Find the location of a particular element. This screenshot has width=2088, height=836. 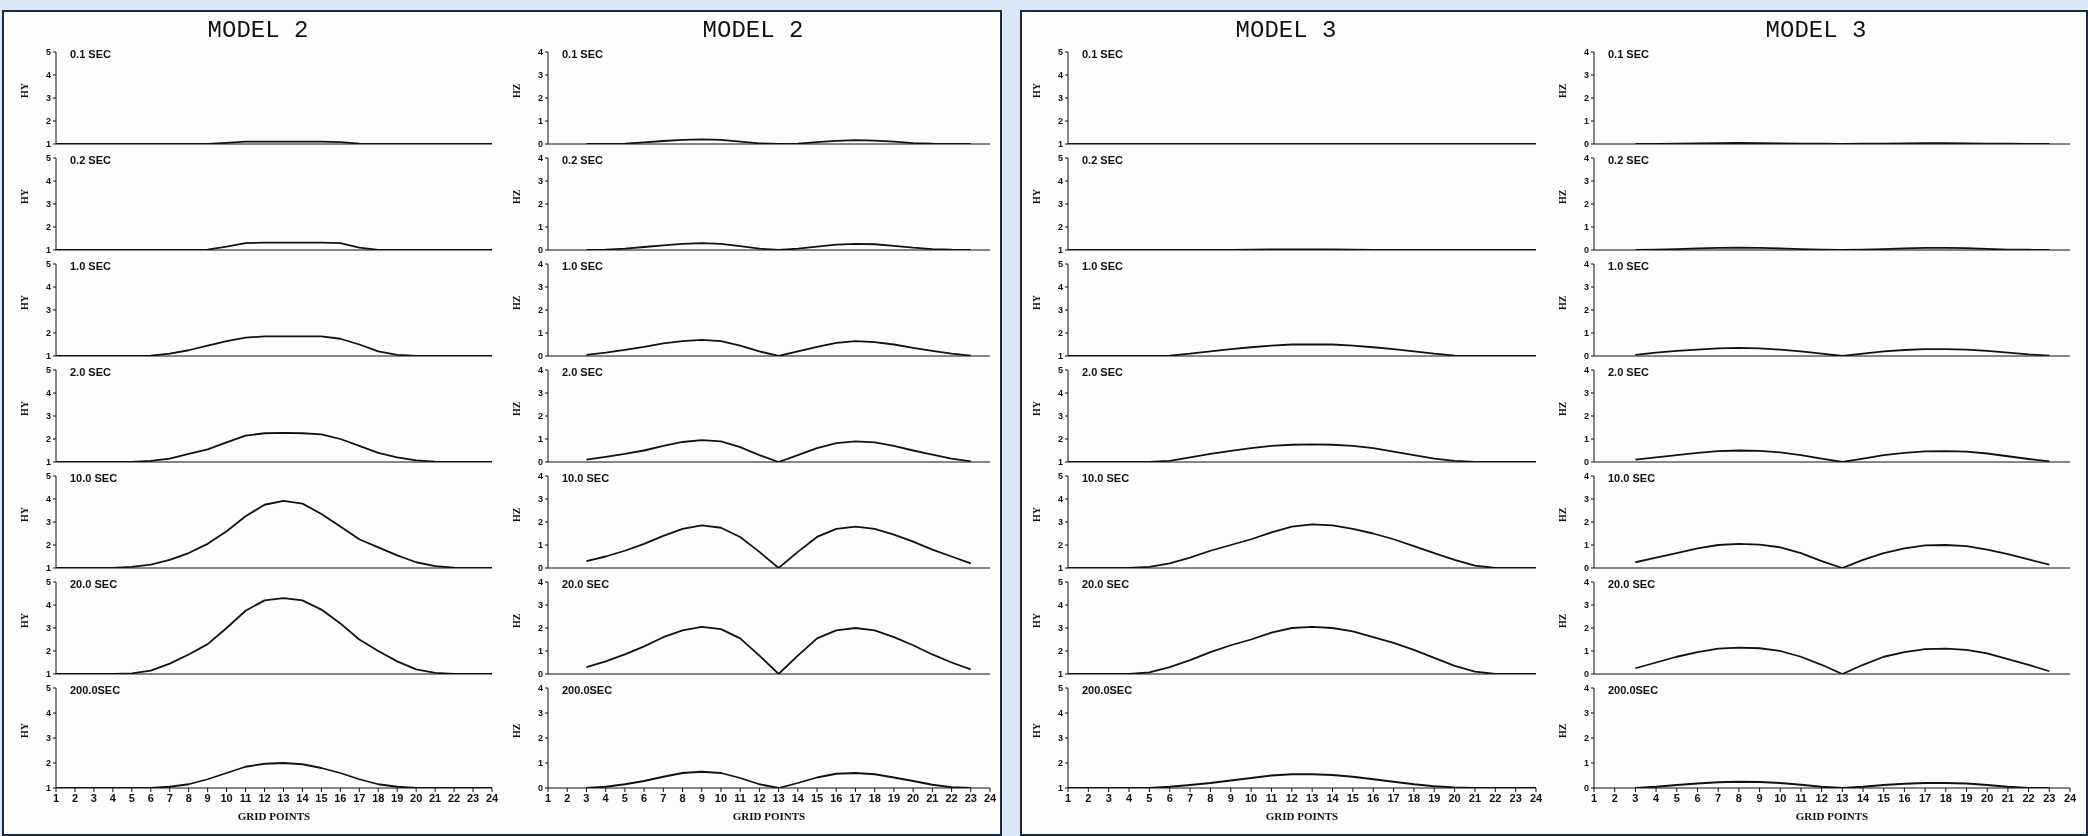

x-tick-label: 3 is located at coordinates (1635, 797).